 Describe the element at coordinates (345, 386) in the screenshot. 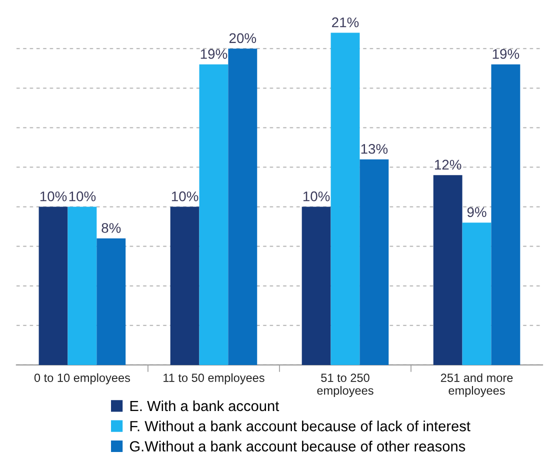

I see `x-tick-label: 51 to 250 employees` at that location.